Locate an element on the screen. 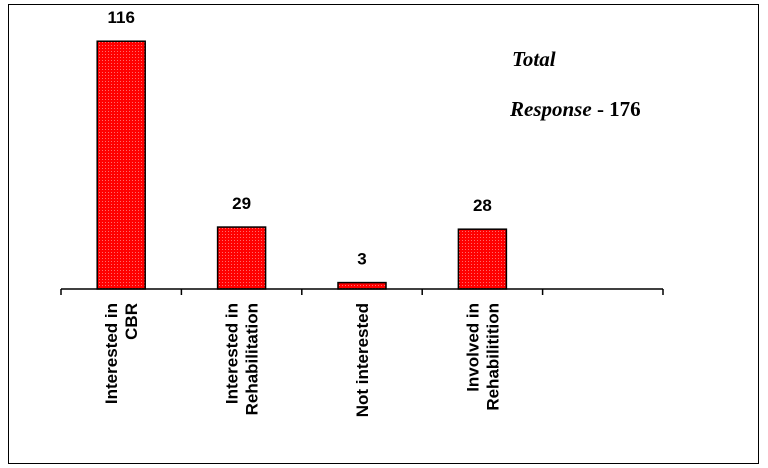  annotation-response: Response - 176 is located at coordinates (575, 109).